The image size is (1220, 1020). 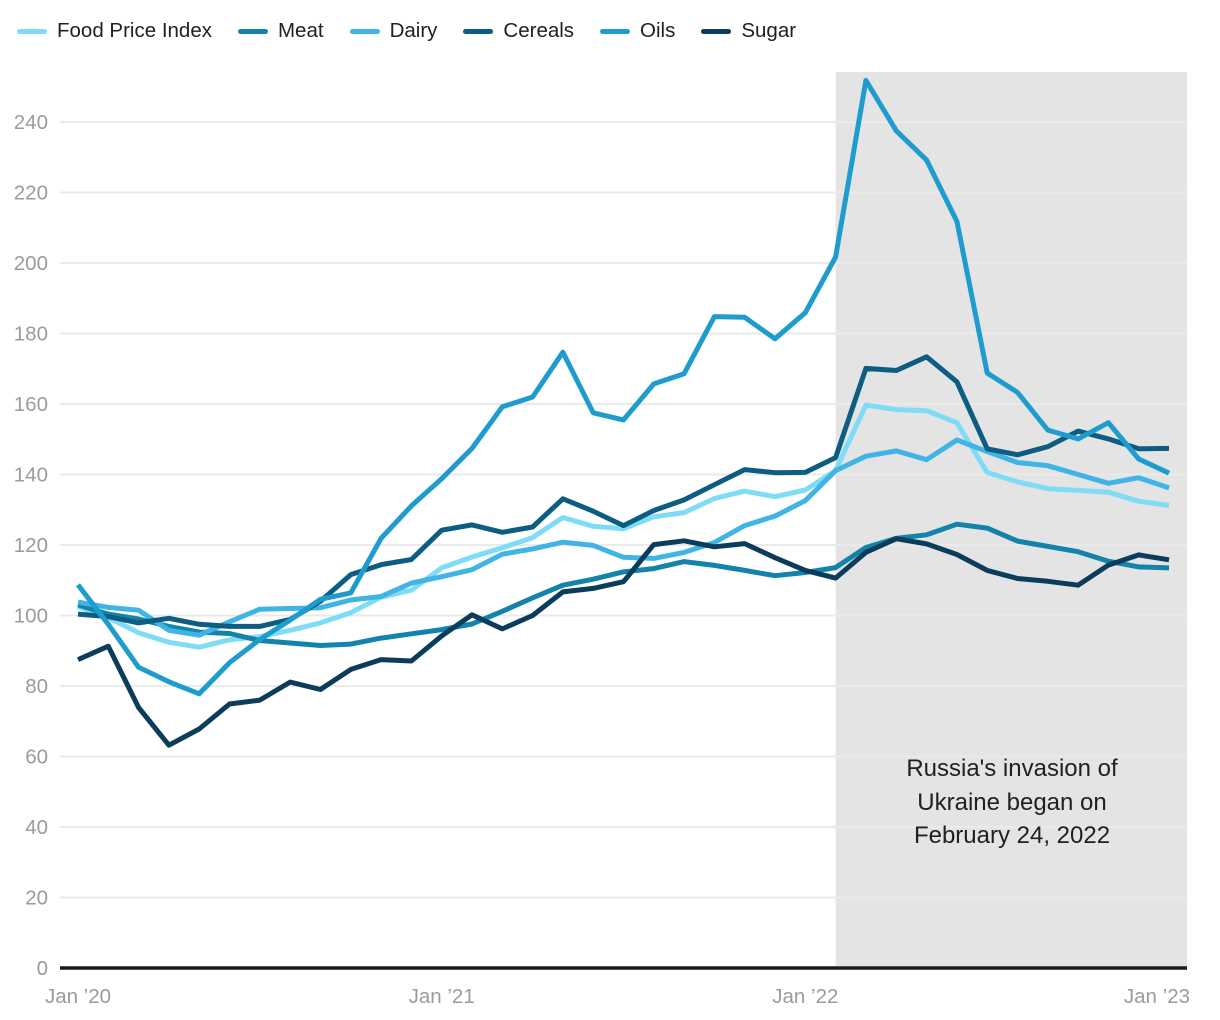 What do you see at coordinates (36, 827) in the screenshot?
I see `y-axis-tick-label-40: 40` at bounding box center [36, 827].